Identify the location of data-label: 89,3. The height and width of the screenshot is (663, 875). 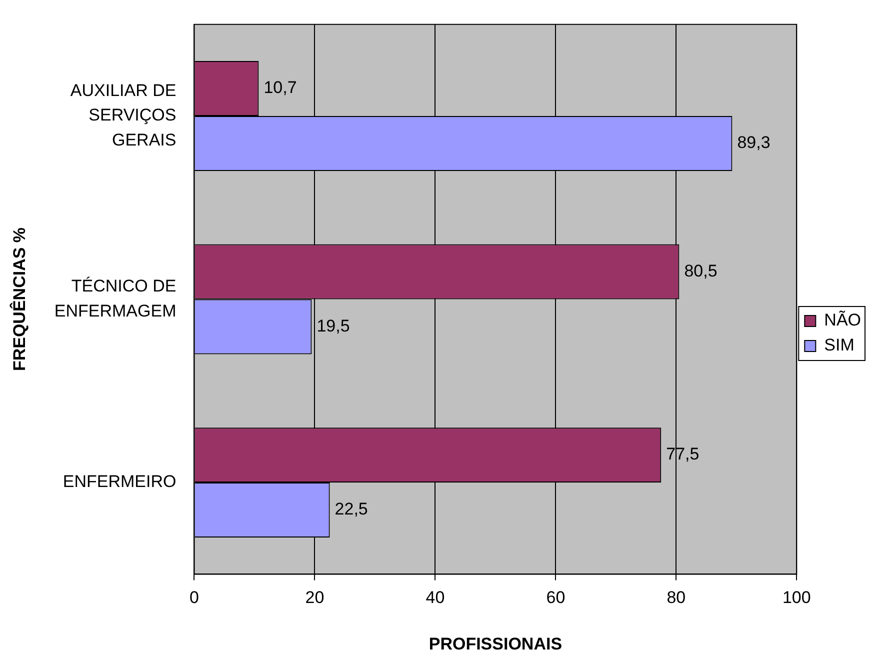
(753, 142).